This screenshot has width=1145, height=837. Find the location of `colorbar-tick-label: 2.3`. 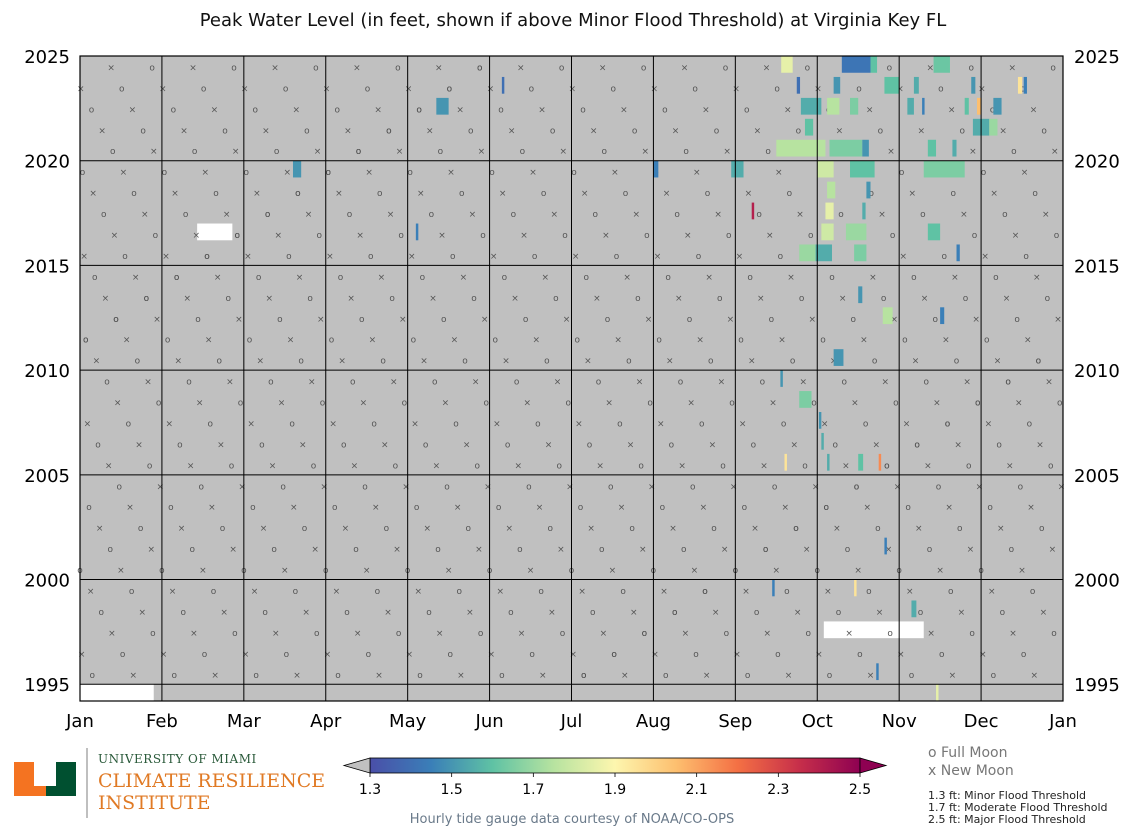

colorbar-tick-label: 2.3 is located at coordinates (778, 790).